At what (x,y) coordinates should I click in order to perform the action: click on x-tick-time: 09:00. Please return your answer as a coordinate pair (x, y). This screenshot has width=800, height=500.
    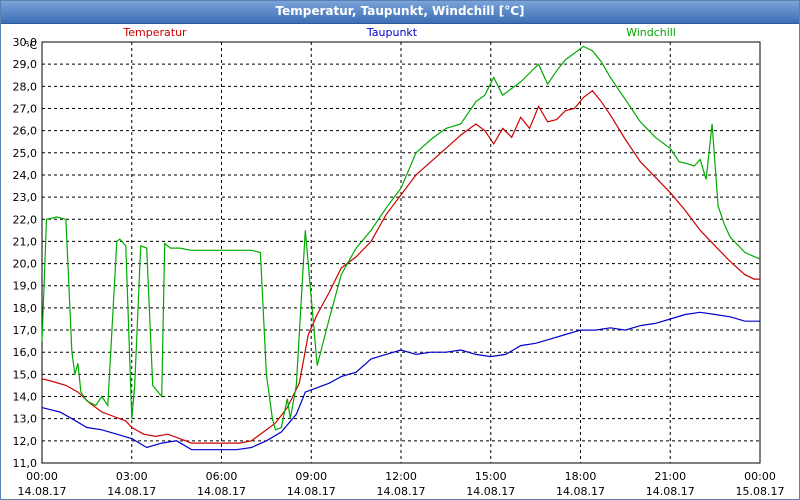
    Looking at the image, I should click on (311, 476).